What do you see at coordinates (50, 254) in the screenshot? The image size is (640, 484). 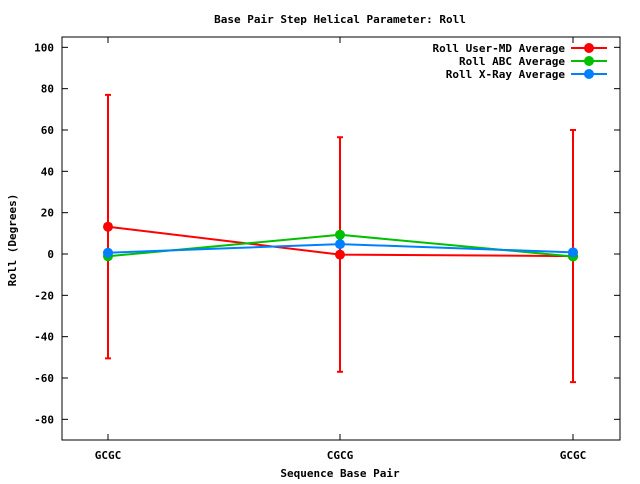 I see `y-tick-label: 0` at bounding box center [50, 254].